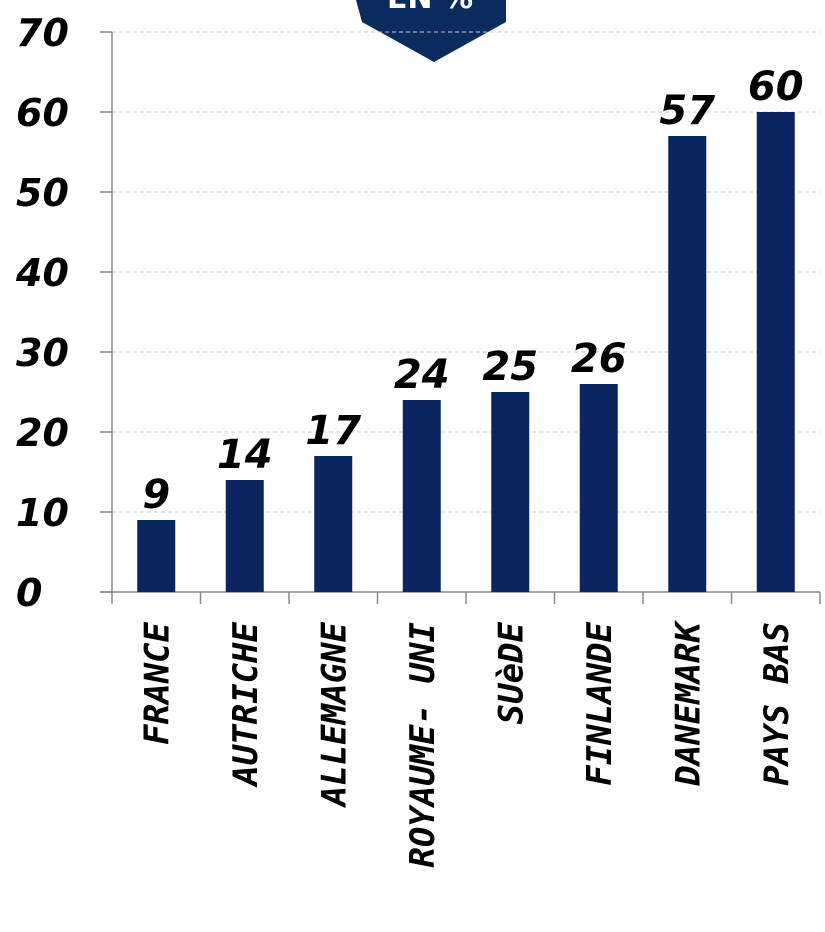 This screenshot has width=825, height=932. What do you see at coordinates (600, 703) in the screenshot?
I see `x-category-label: FINLANDE` at bounding box center [600, 703].